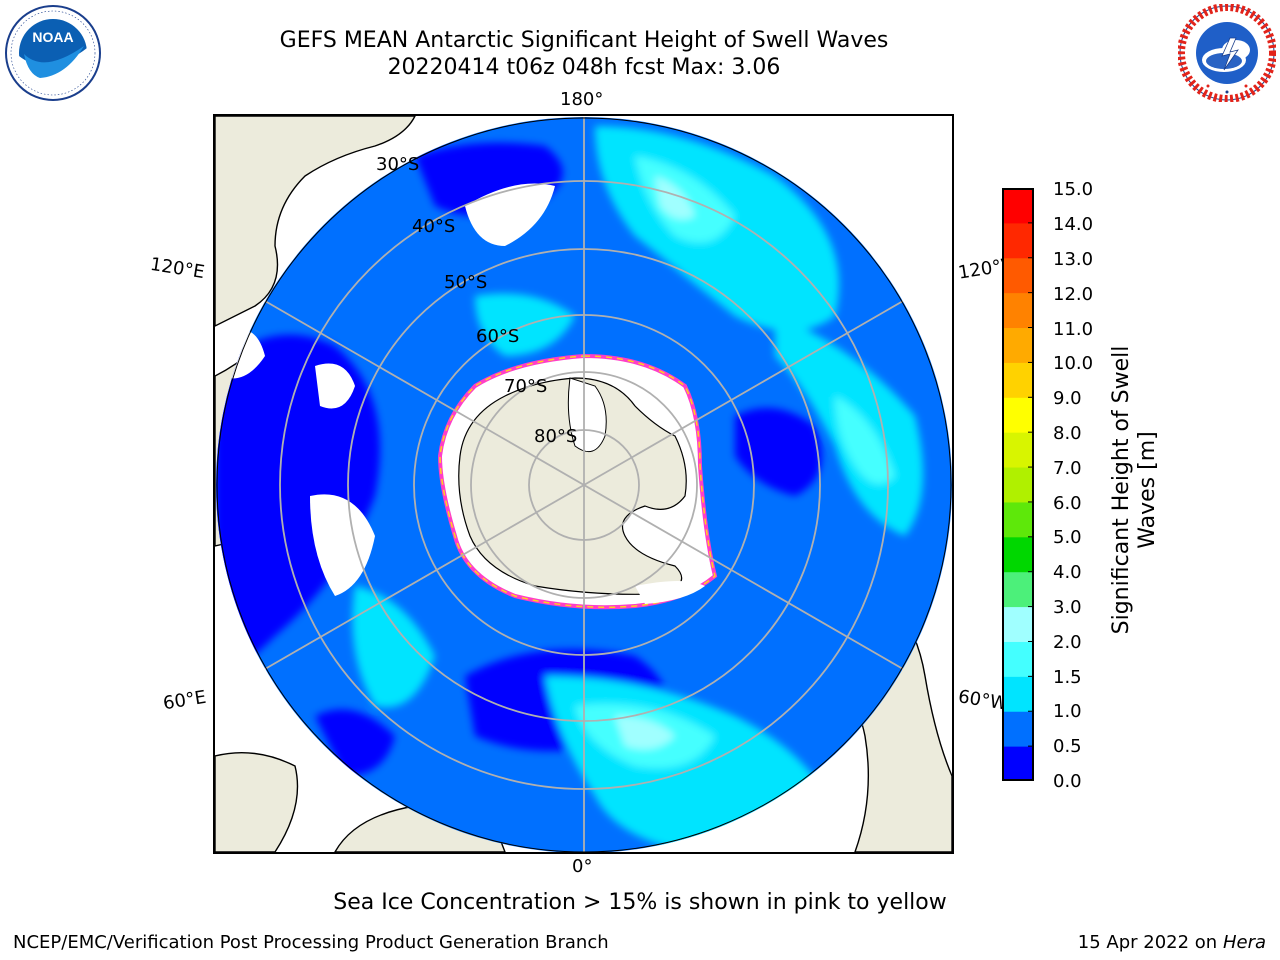  What do you see at coordinates (1067, 398) in the screenshot?
I see `colorbar-tick: 9.0` at bounding box center [1067, 398].